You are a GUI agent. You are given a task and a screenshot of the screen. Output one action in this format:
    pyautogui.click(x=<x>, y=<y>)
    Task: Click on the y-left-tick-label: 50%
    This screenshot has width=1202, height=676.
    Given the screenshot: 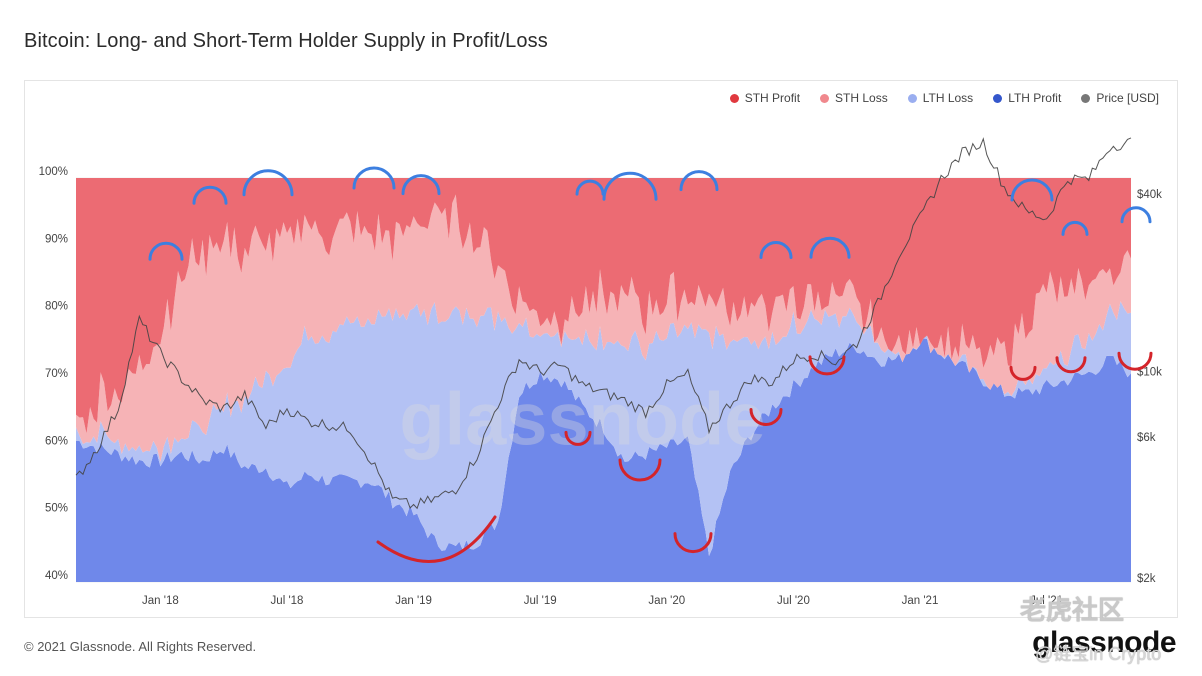 What is the action you would take?
    pyautogui.click(x=56, y=509)
    